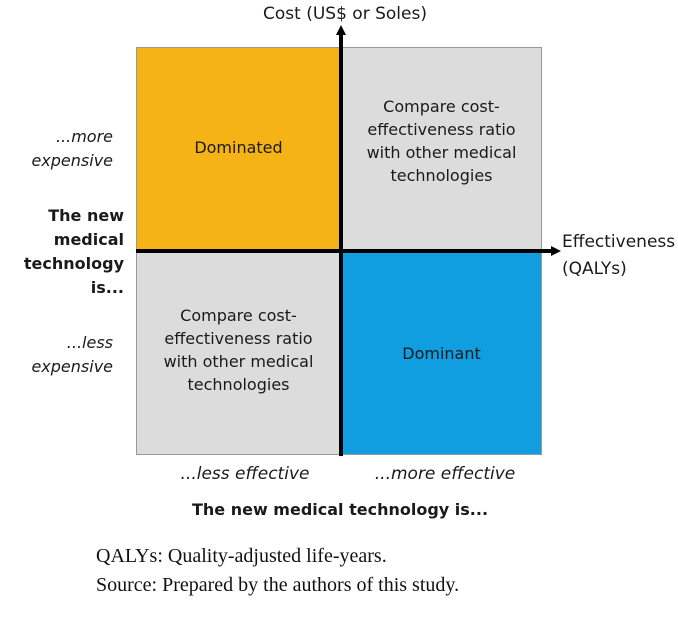 The width and height of the screenshot is (678, 620). I want to click on quadrant-dominated-label: Dominated, so click(238, 147).